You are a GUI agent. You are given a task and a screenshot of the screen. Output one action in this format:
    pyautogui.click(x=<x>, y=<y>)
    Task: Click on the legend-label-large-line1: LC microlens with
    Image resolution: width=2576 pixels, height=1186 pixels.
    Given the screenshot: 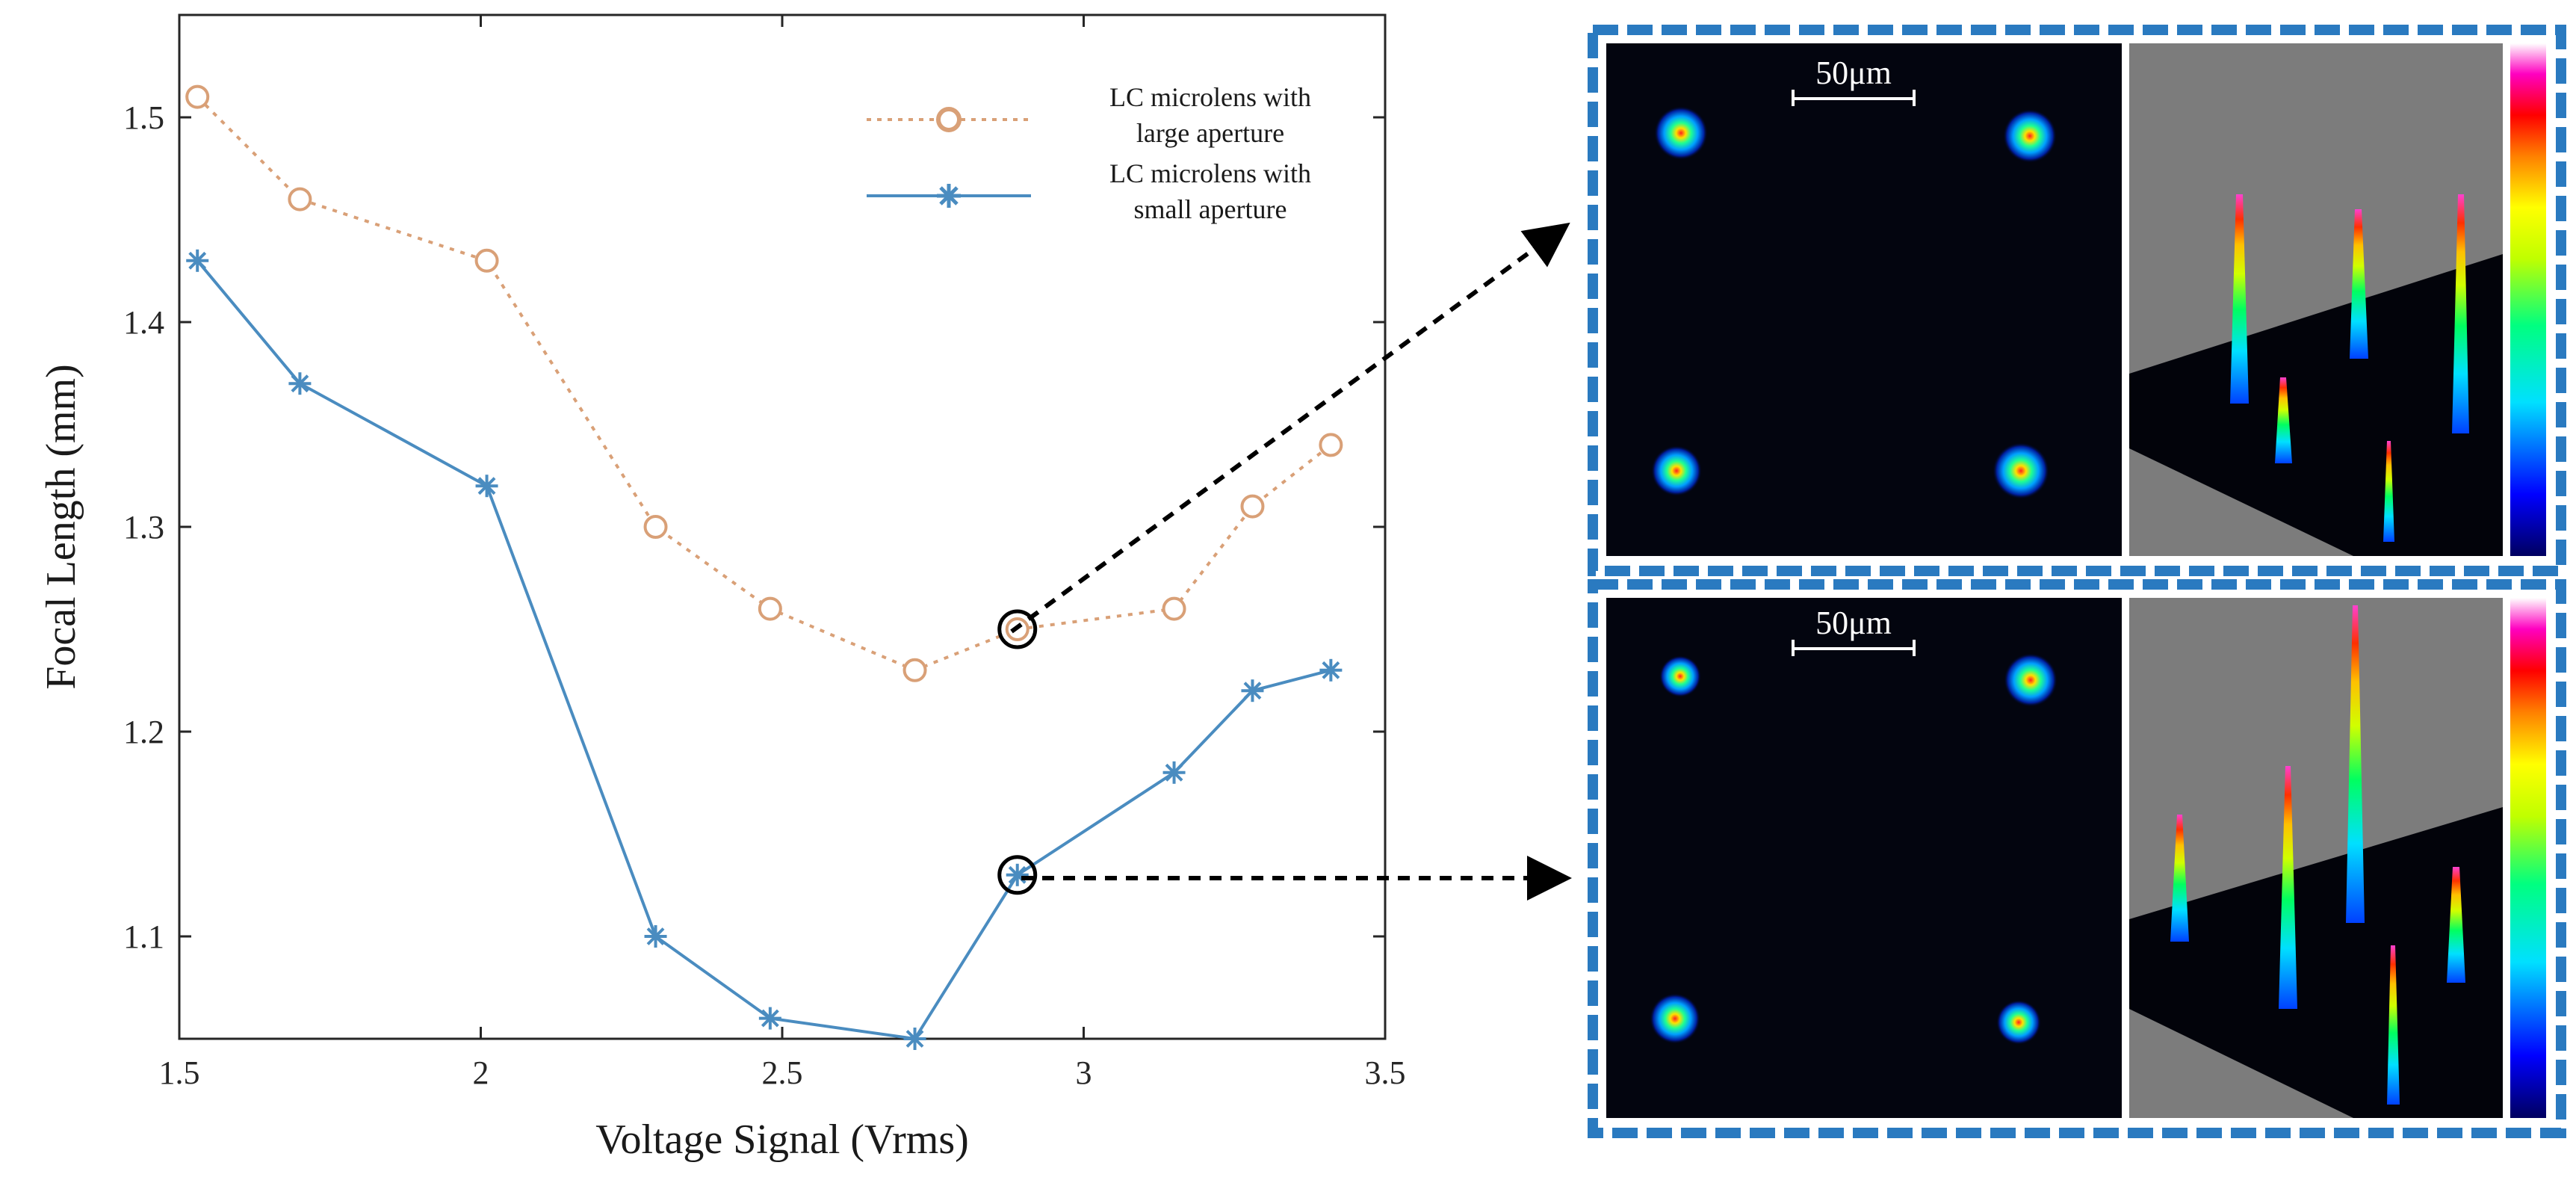 What is the action you would take?
    pyautogui.click(x=1210, y=97)
    